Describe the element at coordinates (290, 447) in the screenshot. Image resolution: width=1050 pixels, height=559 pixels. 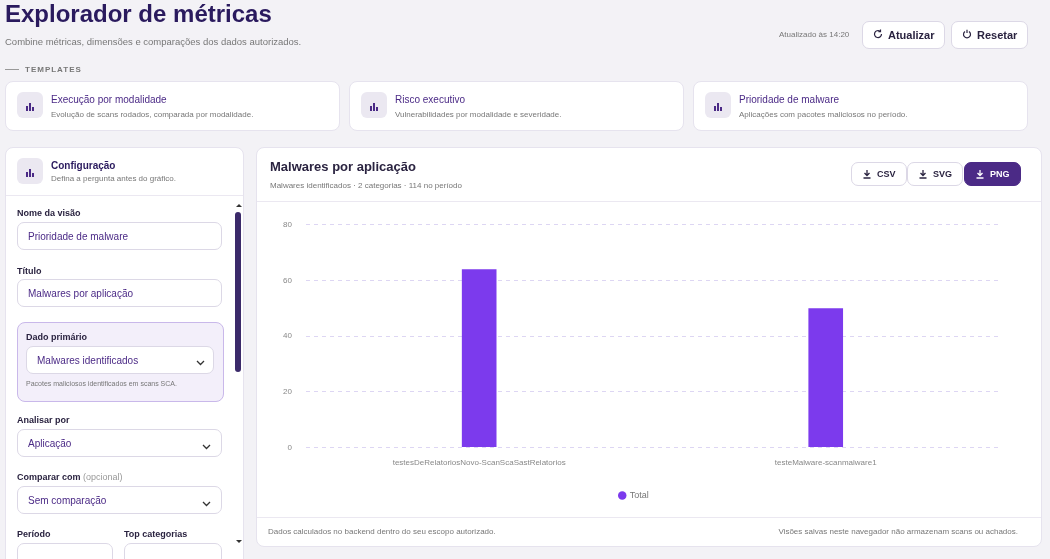
I see `y-tick-label: 0` at that location.